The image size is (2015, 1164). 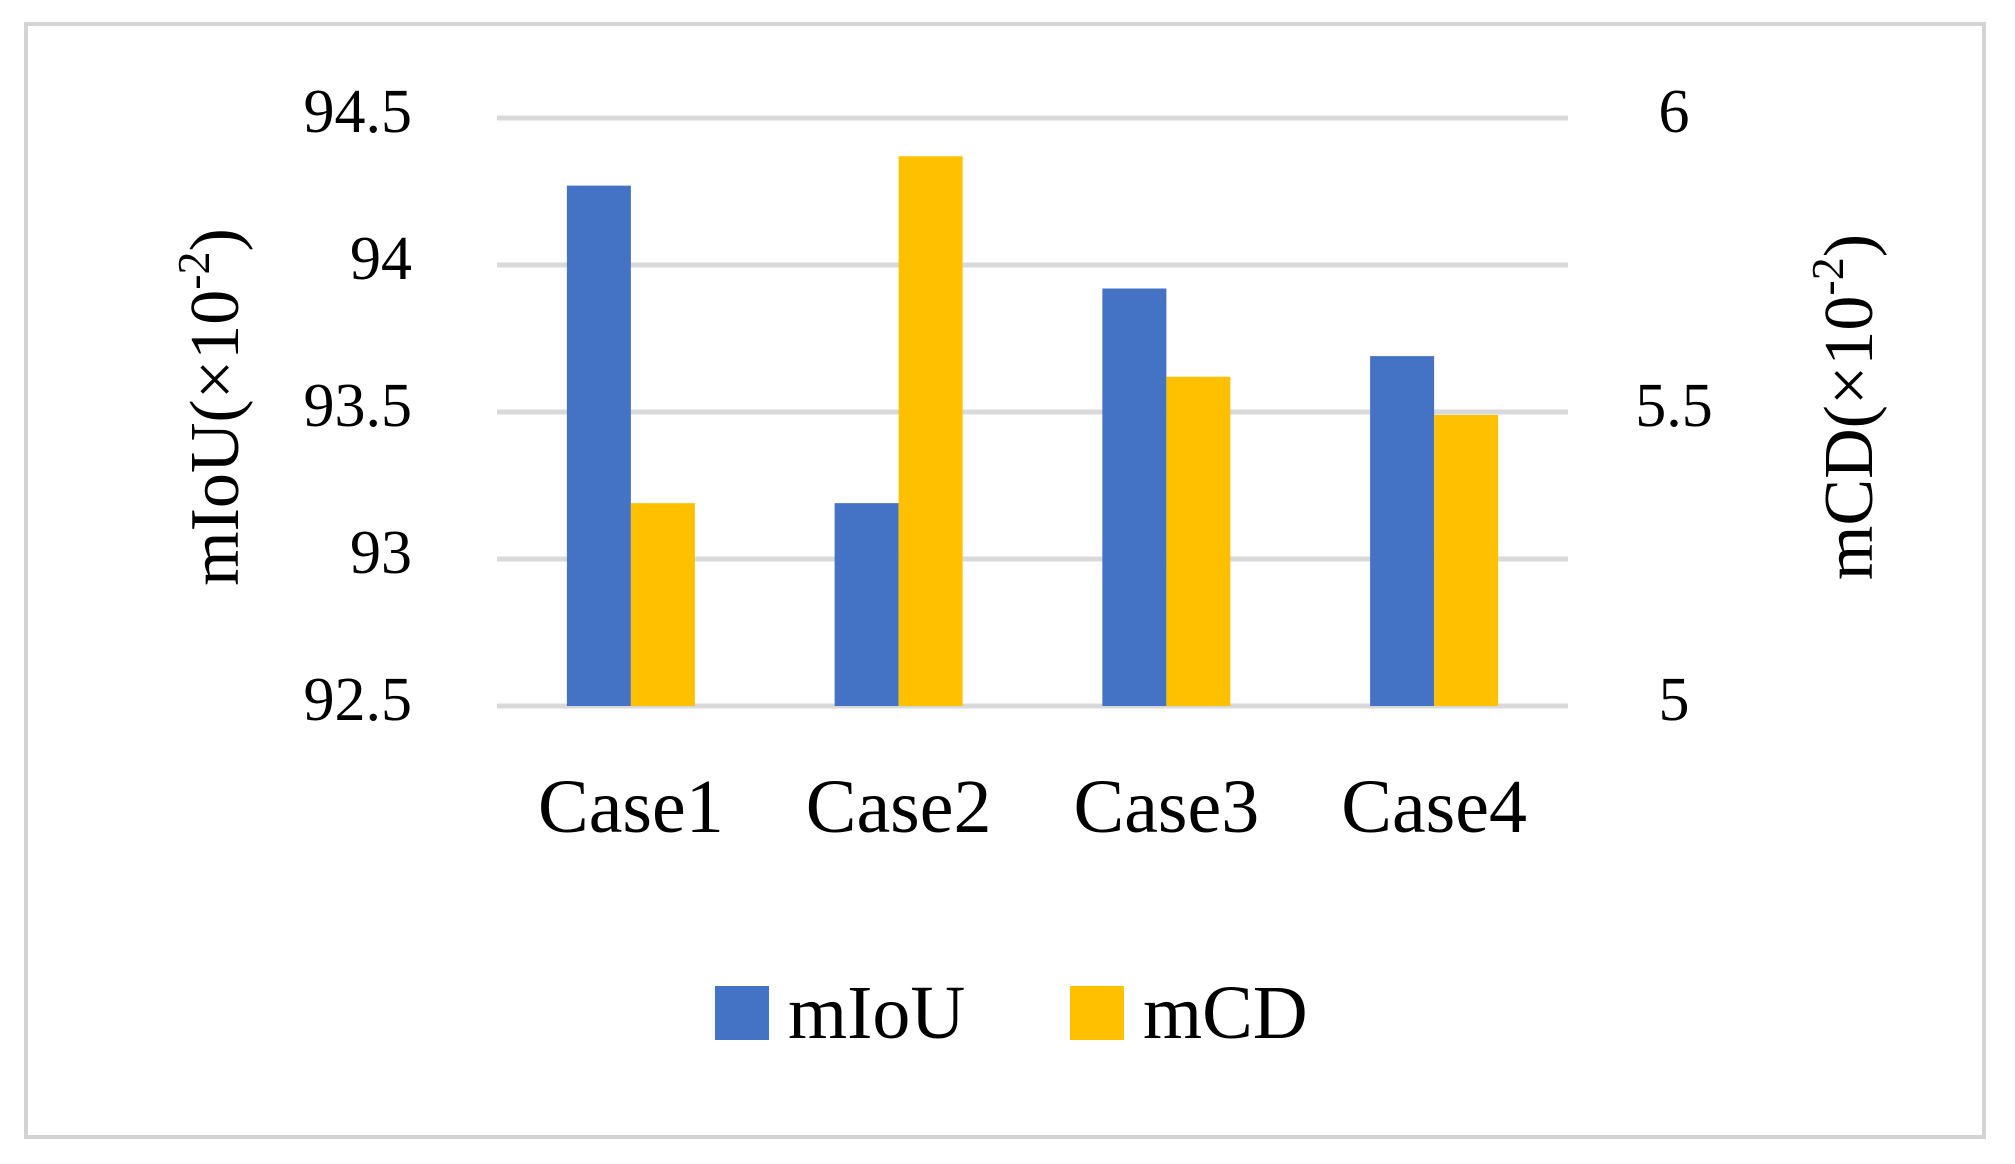 What do you see at coordinates (1011, 1013) in the screenshot?
I see `legend: mIoU mCD` at bounding box center [1011, 1013].